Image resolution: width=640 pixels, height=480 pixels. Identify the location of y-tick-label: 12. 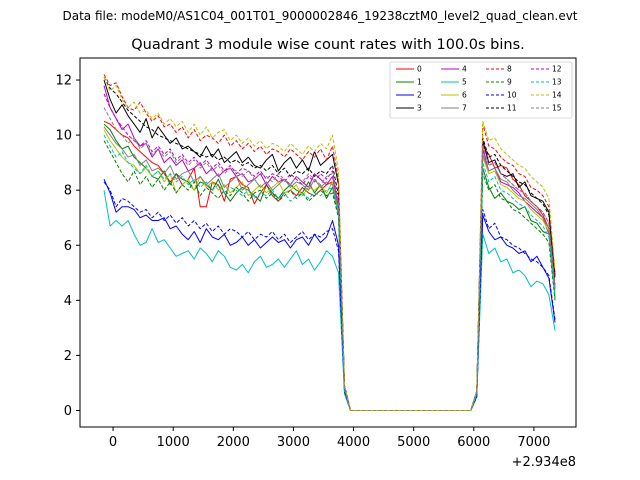
(63, 81).